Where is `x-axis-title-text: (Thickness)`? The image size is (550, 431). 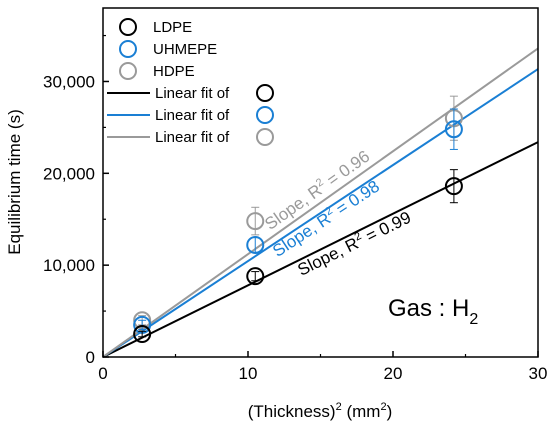 x-axis-title-text: (Thickness) is located at coordinates (292, 411).